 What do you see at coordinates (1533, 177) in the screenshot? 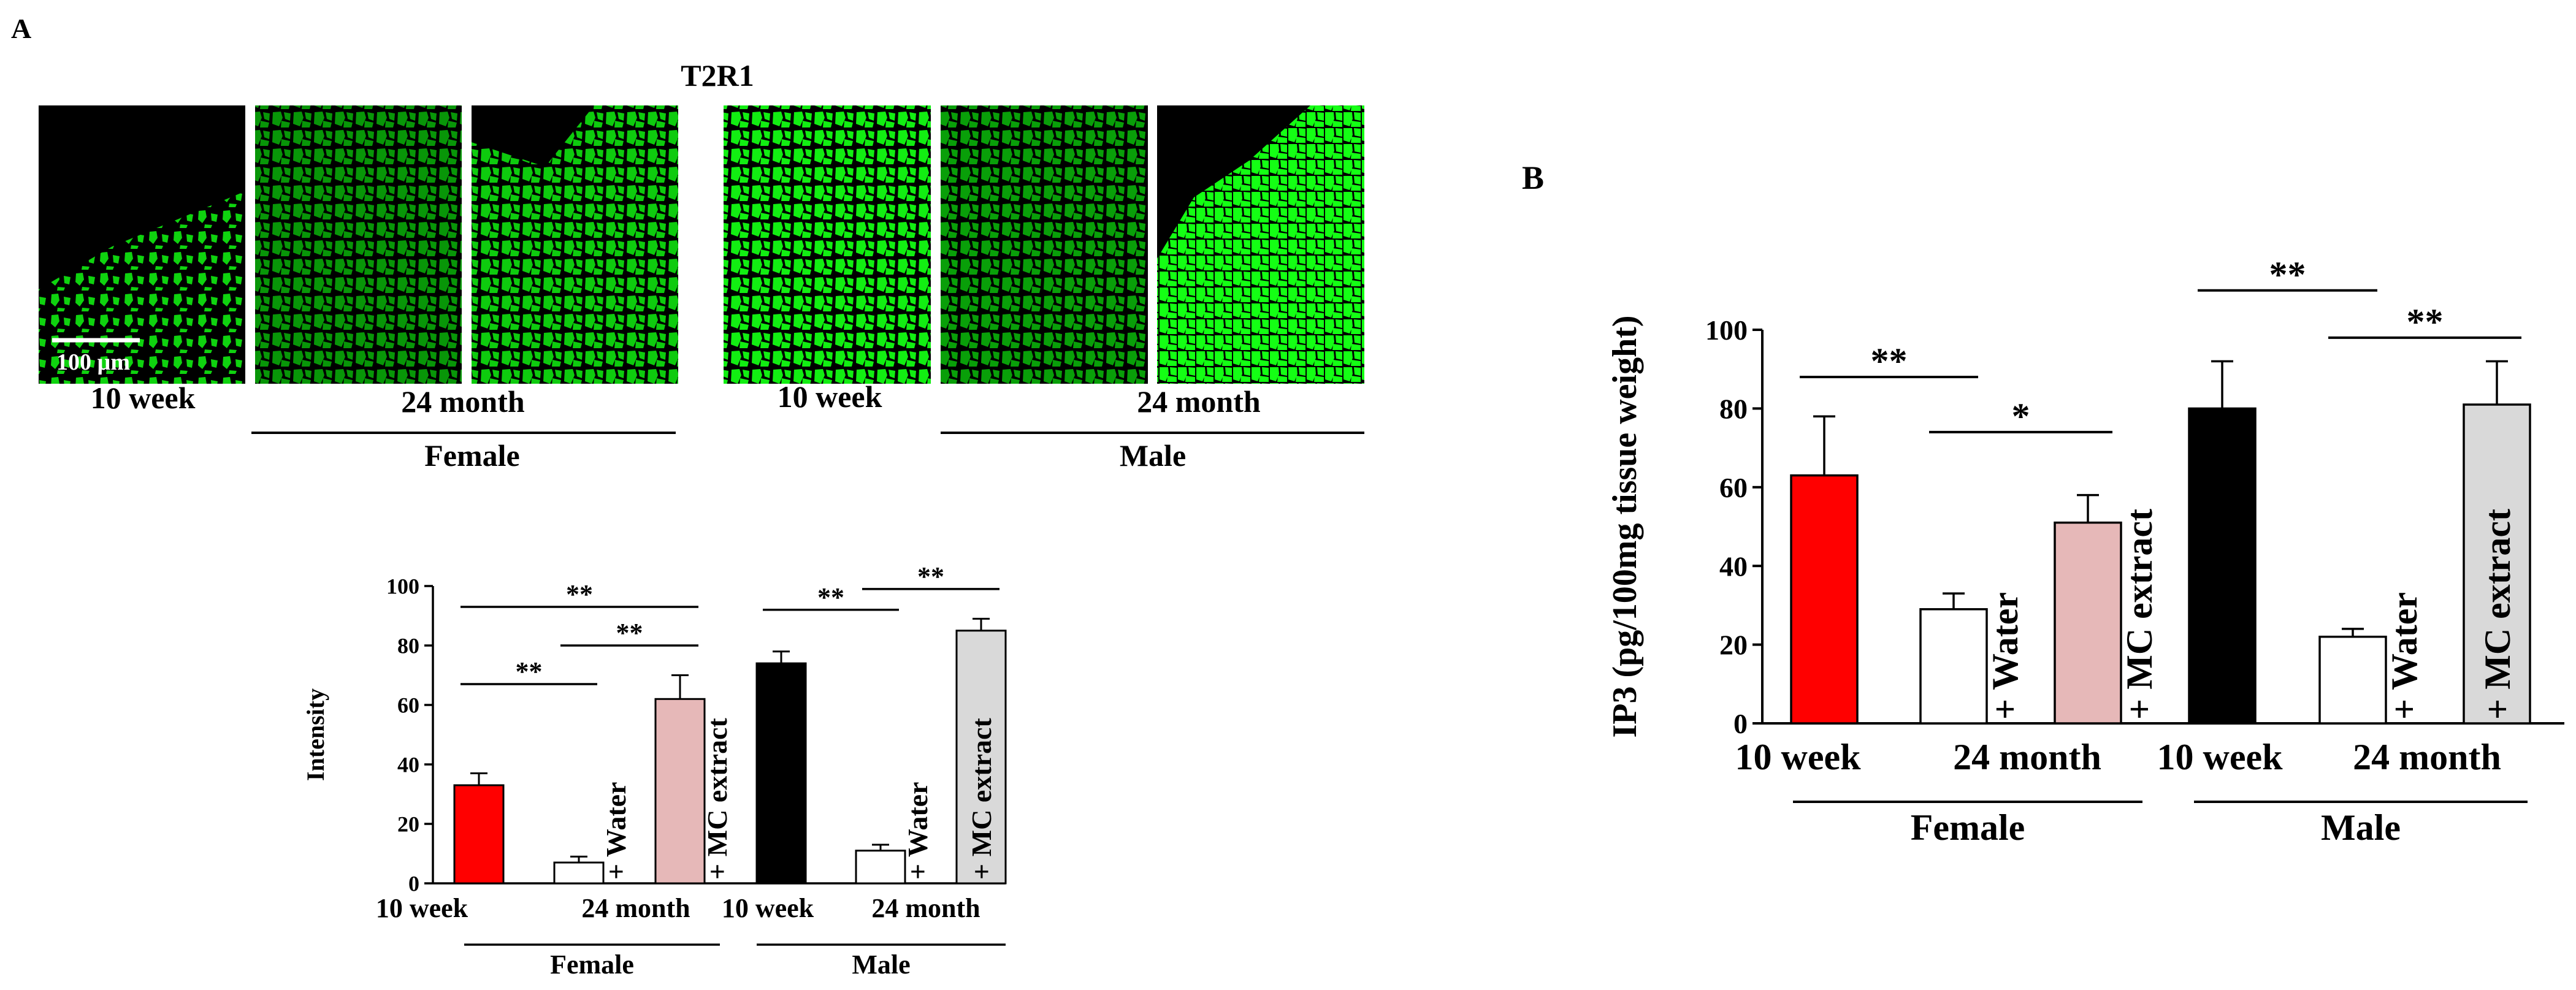
I see `panel-b-label: B` at bounding box center [1533, 177].